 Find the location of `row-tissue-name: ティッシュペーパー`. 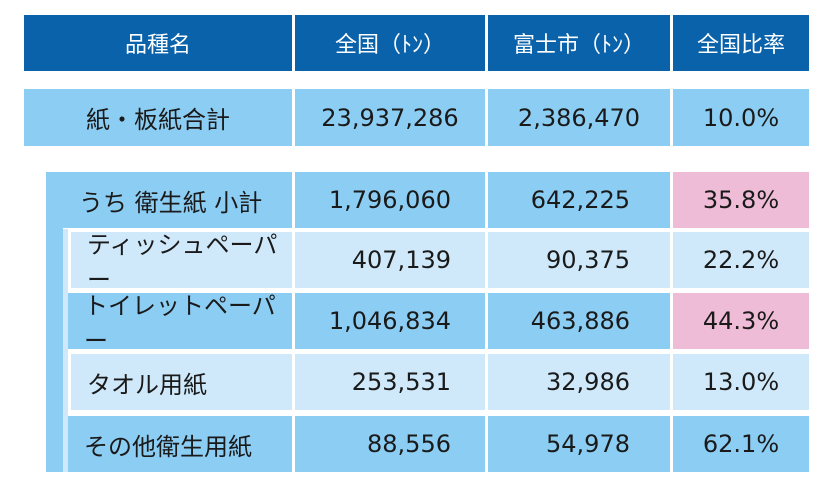

row-tissue-name: ティッシュペーパー is located at coordinates (181, 262).